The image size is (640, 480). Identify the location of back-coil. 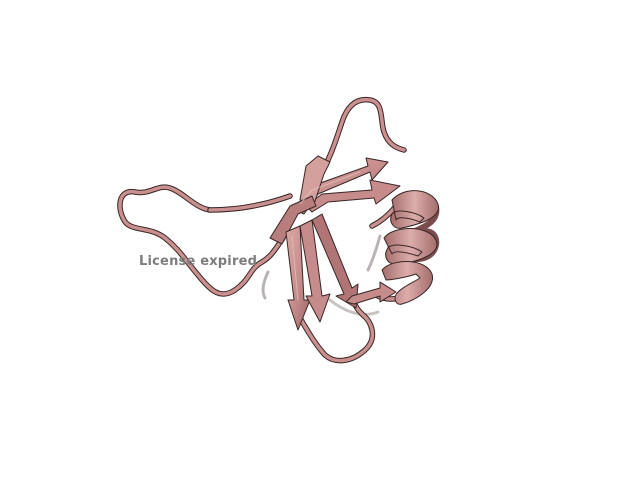
(321, 275).